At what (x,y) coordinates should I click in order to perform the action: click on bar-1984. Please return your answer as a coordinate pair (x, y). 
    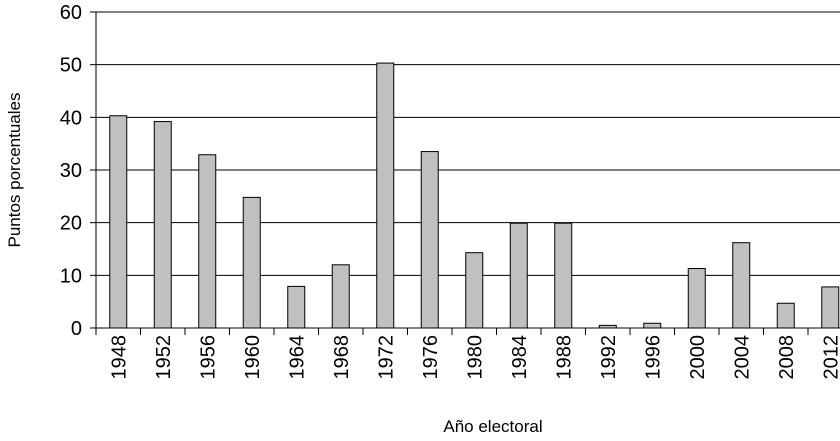
    Looking at the image, I should click on (518, 275).